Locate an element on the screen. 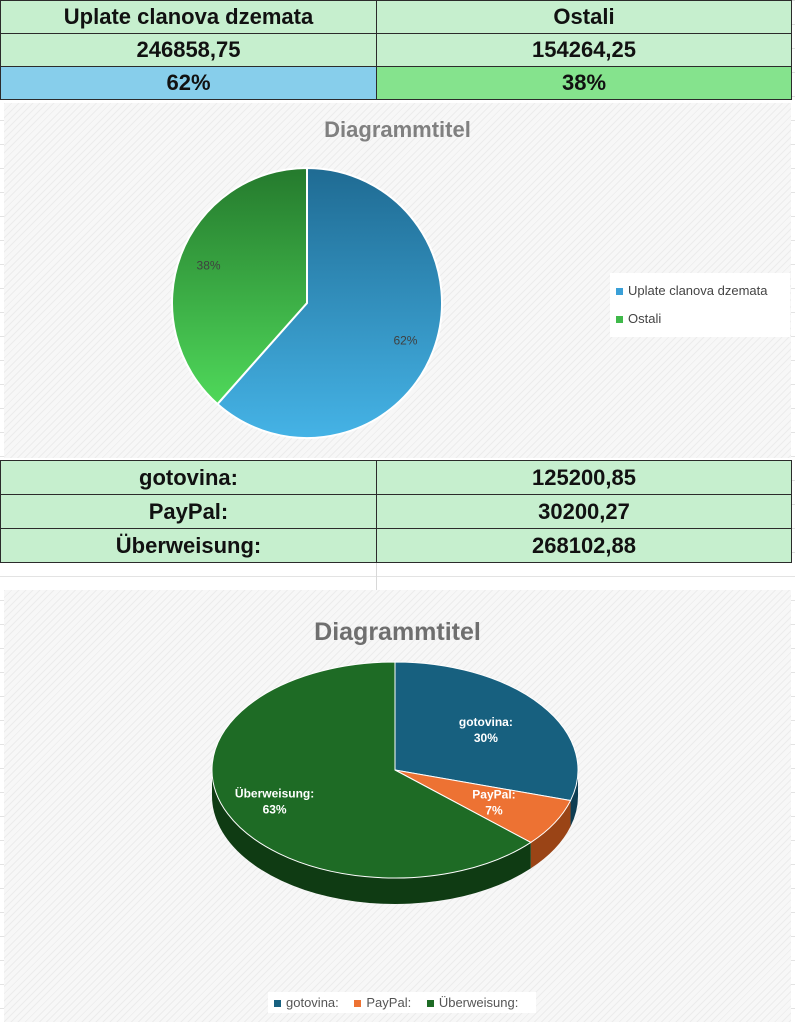  data-label-category: PayPal: is located at coordinates (493, 795).